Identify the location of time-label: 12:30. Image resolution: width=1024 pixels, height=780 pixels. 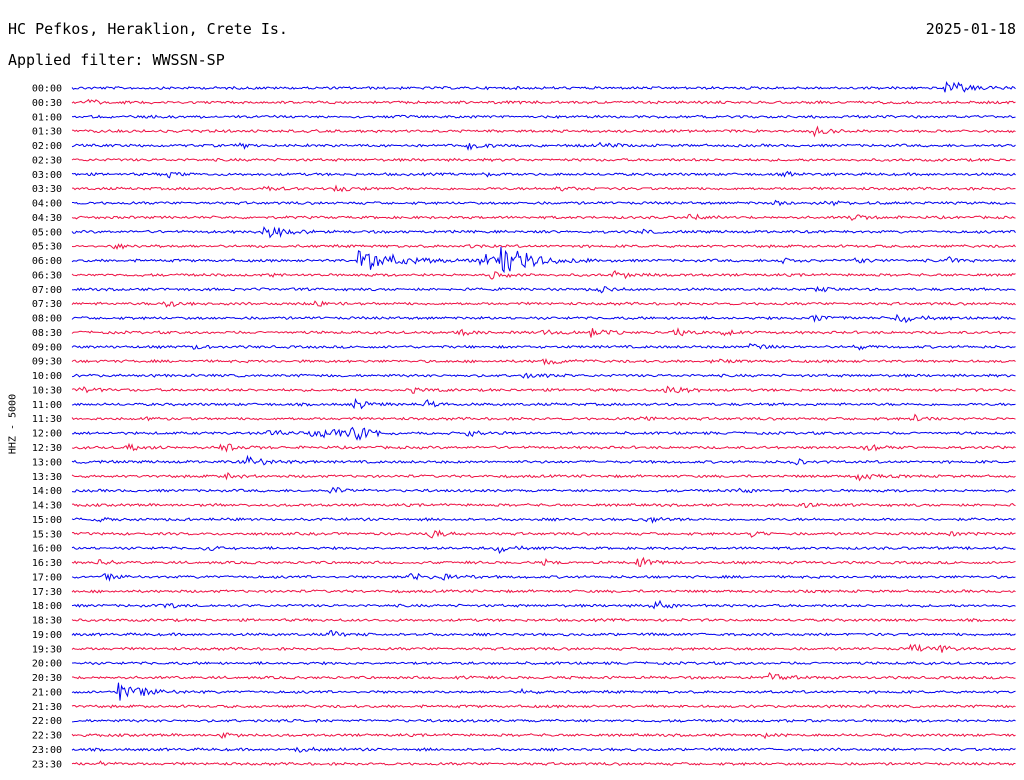
(47, 448).